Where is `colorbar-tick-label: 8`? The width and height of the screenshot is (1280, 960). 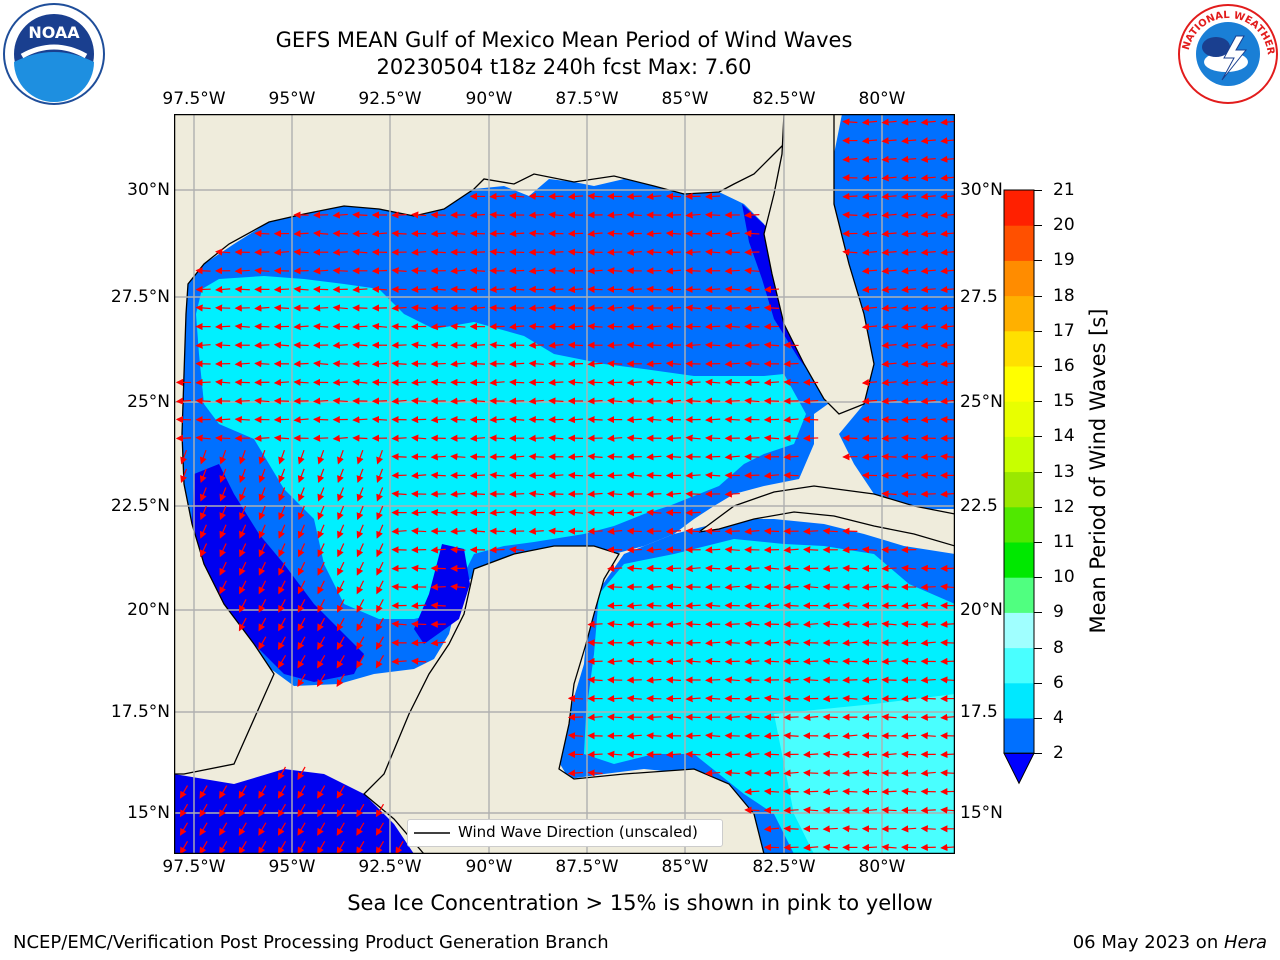
colorbar-tick-label: 8 is located at coordinates (1058, 647).